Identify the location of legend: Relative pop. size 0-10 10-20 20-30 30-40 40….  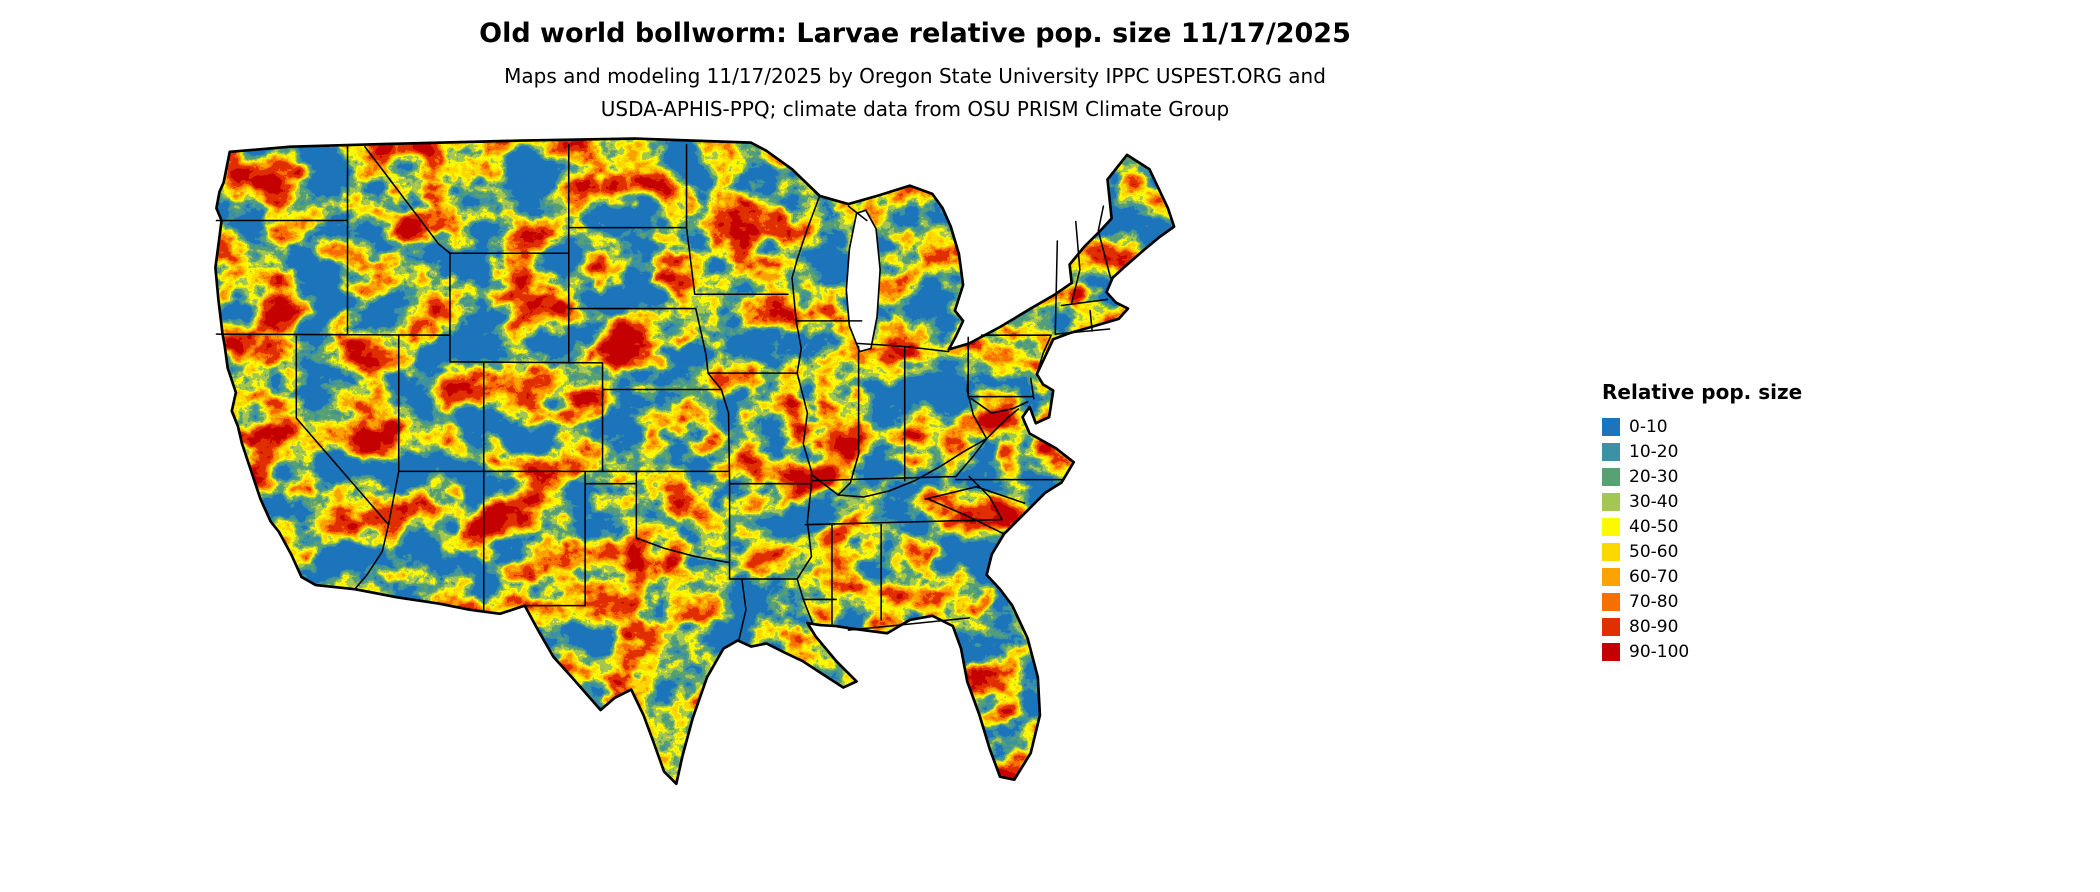
(1732, 522).